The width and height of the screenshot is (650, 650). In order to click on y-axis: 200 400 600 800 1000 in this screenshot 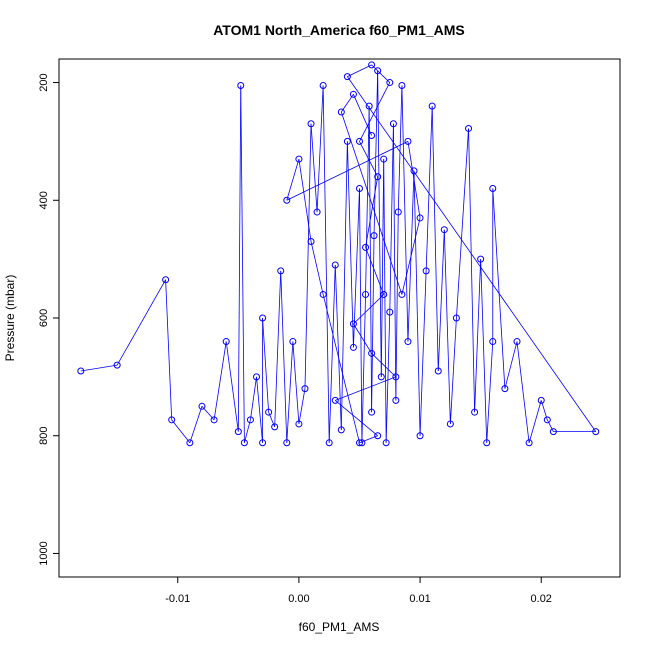, I will do `click(48, 319)`.